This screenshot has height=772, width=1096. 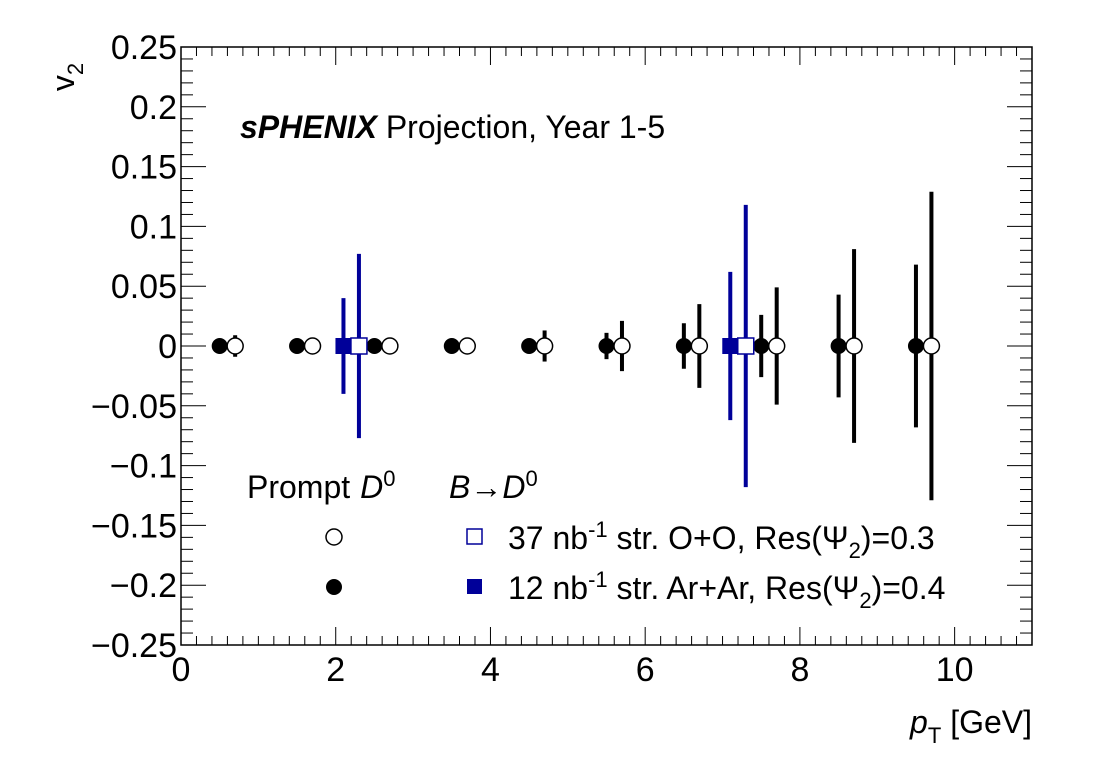 I want to click on legend-arar-system: str. Ar+Ar, Res(Ψ, so click(x=734, y=588).